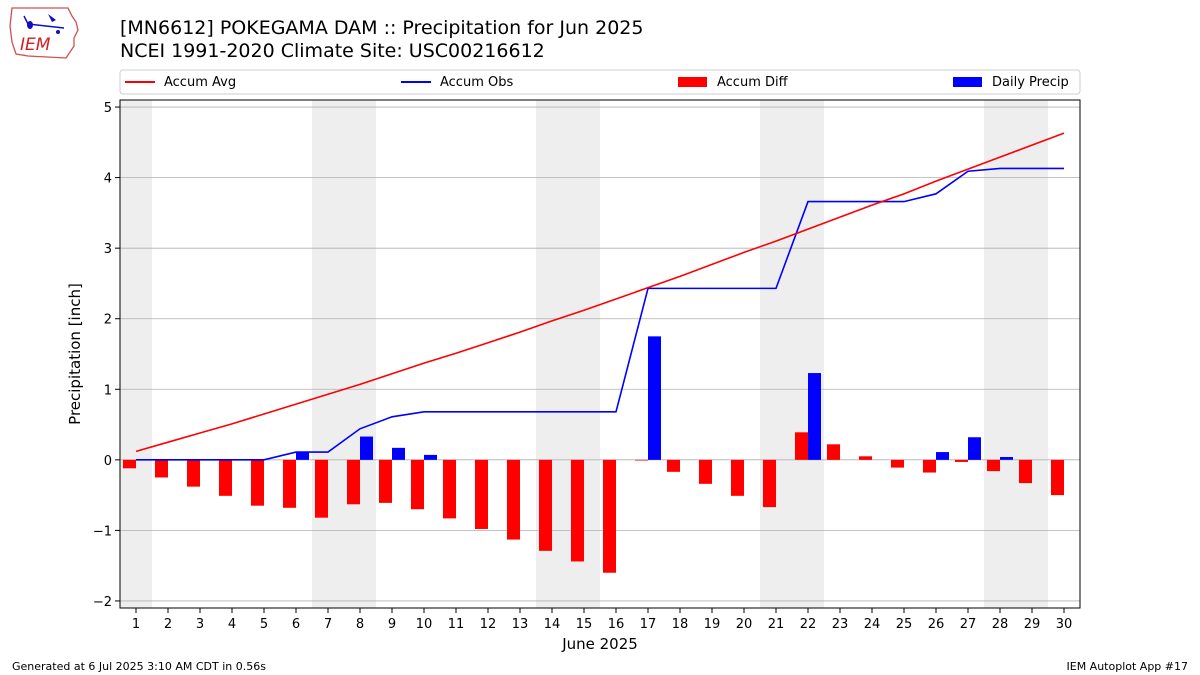  I want to click on legend-accum-avg: Accum Avg, so click(180, 82).